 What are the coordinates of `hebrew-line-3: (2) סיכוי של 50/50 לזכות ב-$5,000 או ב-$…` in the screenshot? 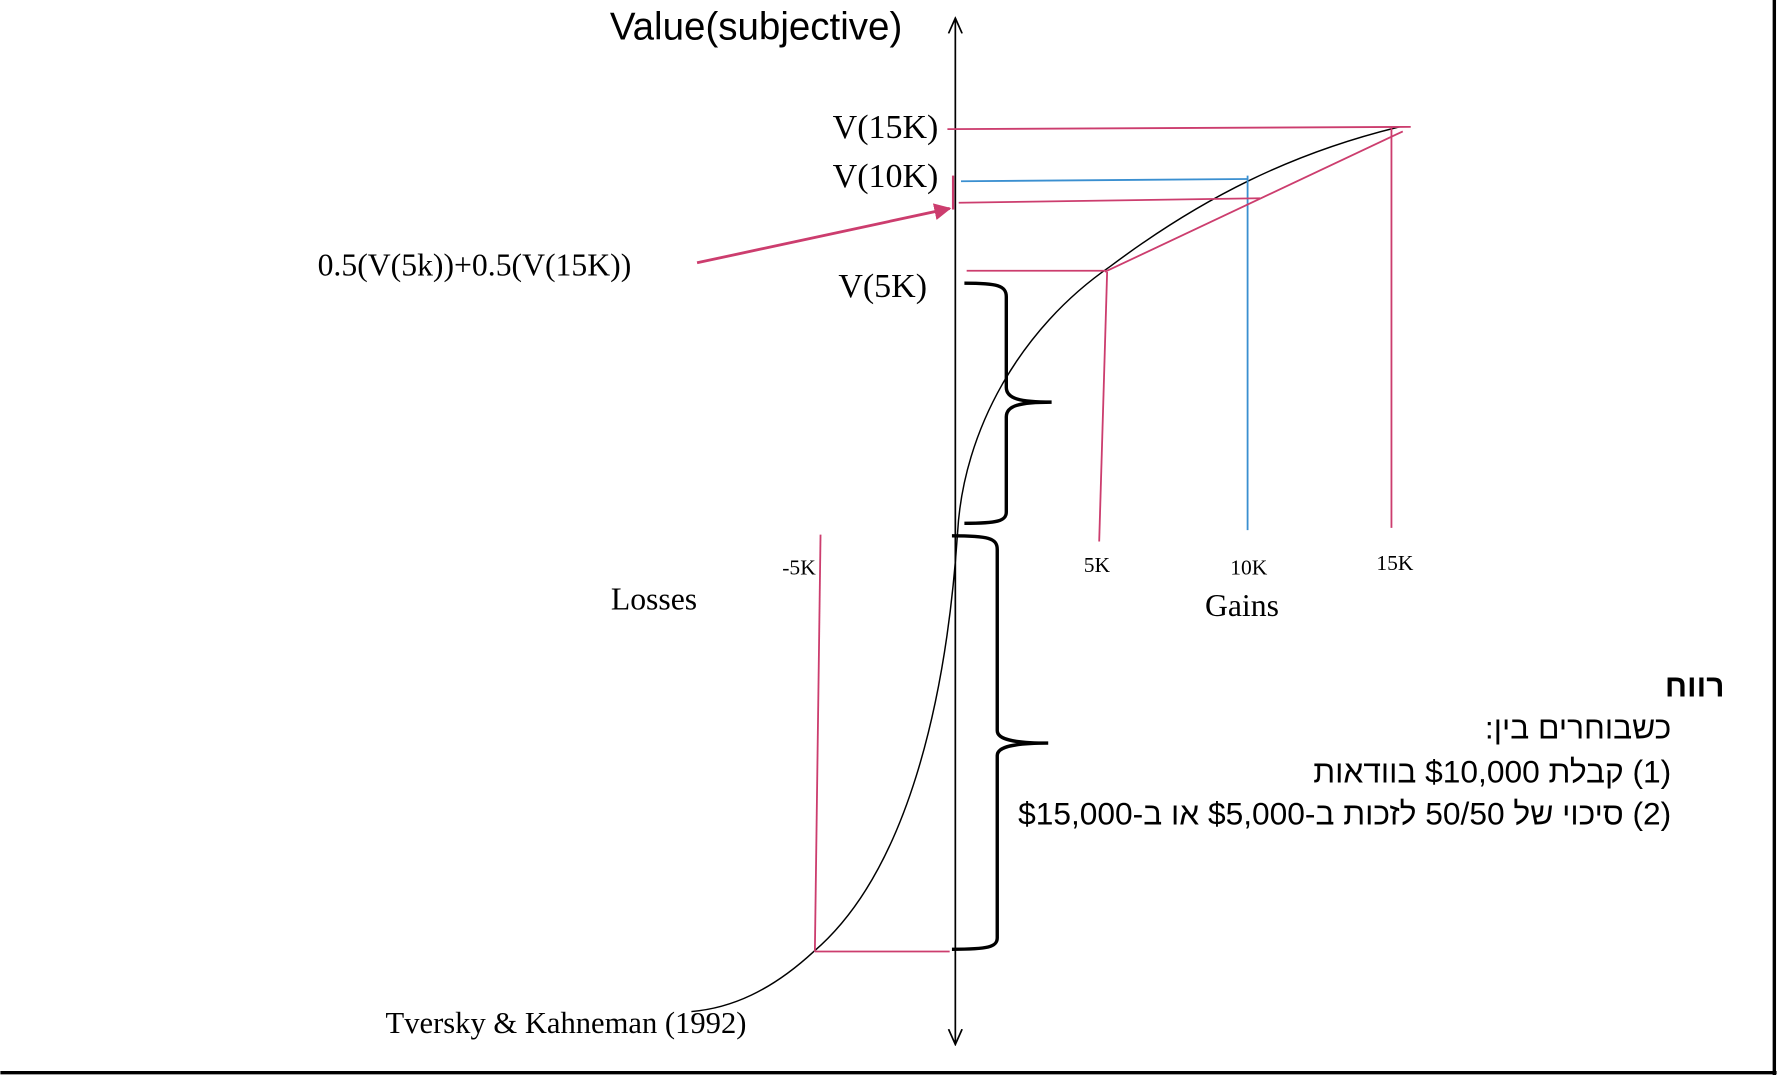 It's located at (1344, 814).